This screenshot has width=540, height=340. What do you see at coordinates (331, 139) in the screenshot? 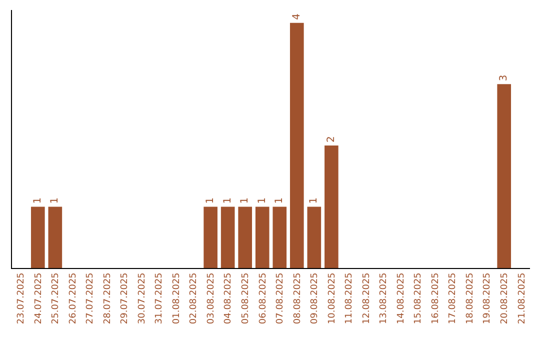
I see `data-label: 2` at bounding box center [331, 139].